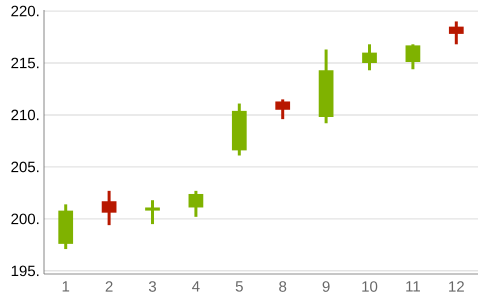 Image resolution: width=482 pixels, height=301 pixels. Describe the element at coordinates (152, 286) in the screenshot. I see `x-tick-label: 3` at that location.